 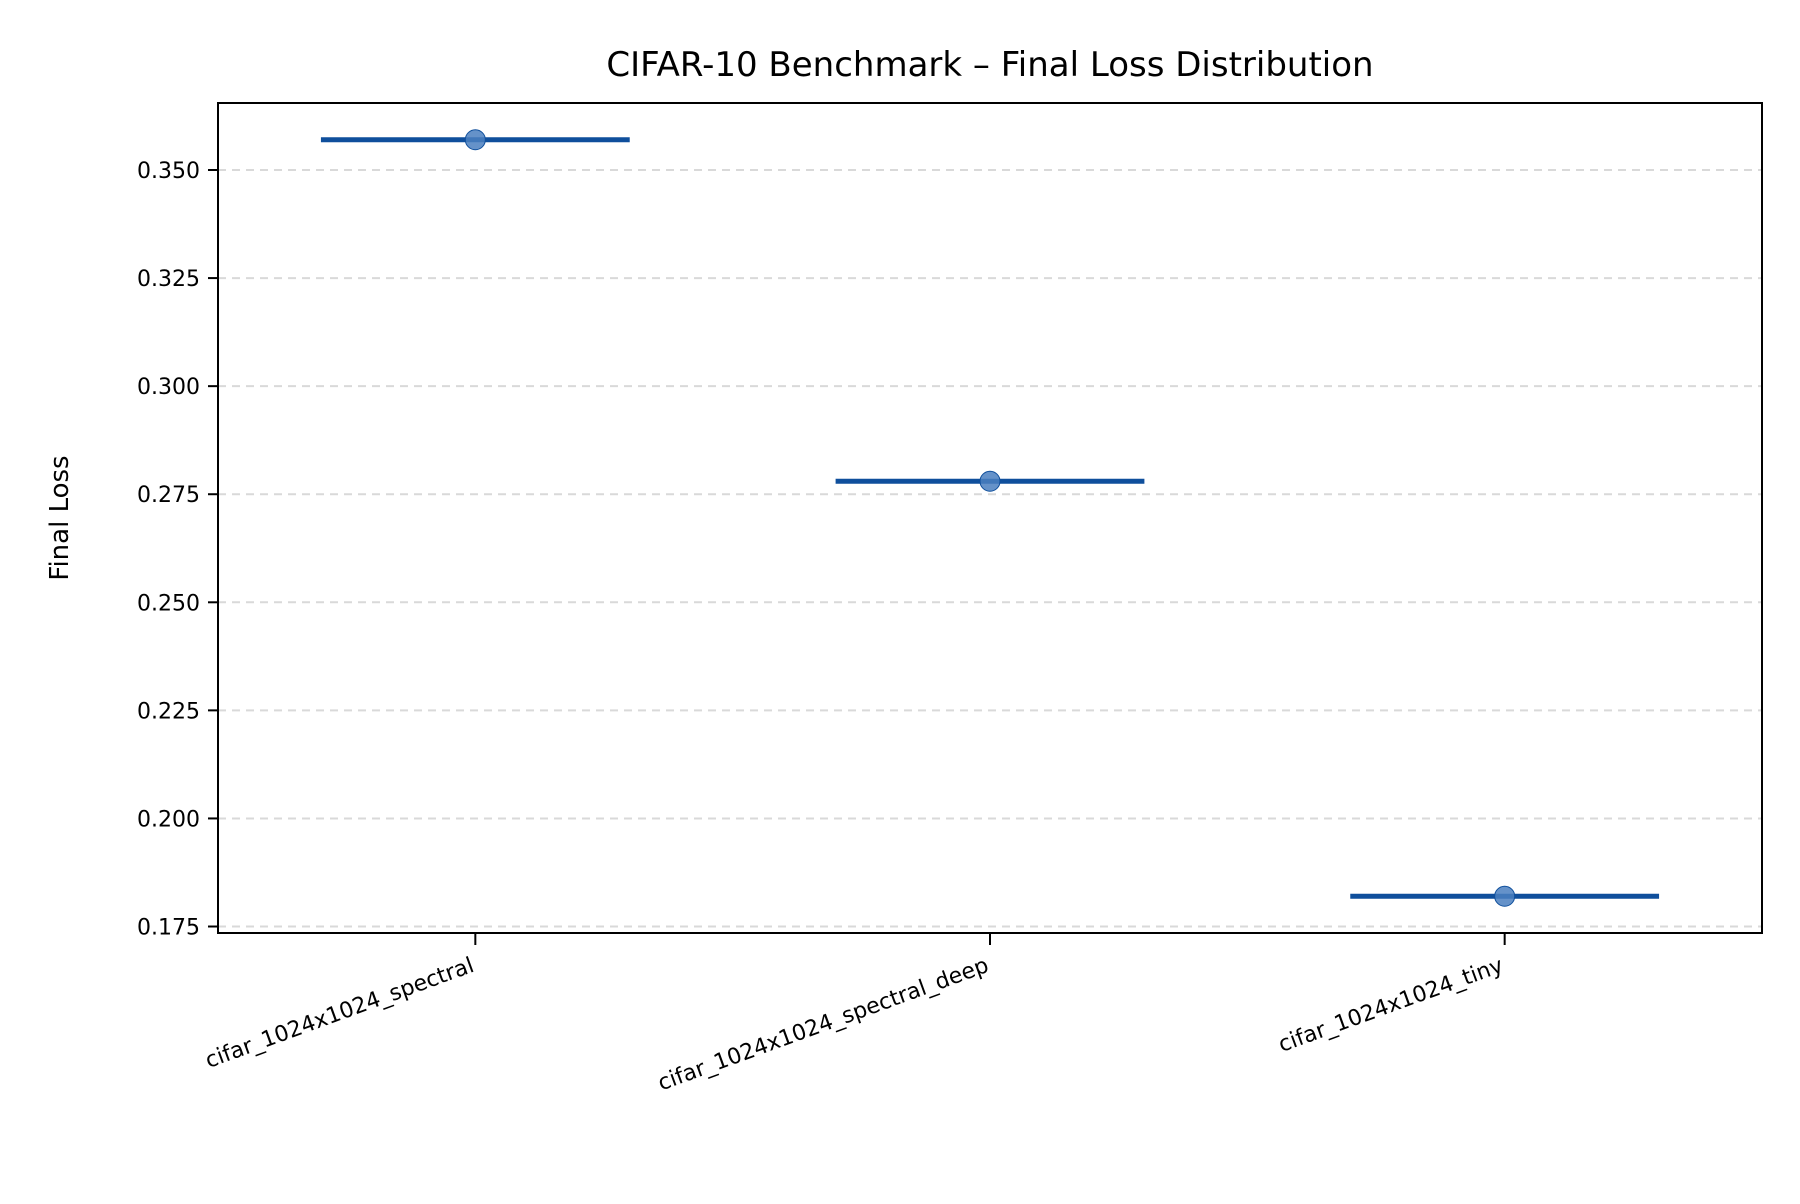 I want to click on y-tick-label: 0.325, so click(x=168, y=279).